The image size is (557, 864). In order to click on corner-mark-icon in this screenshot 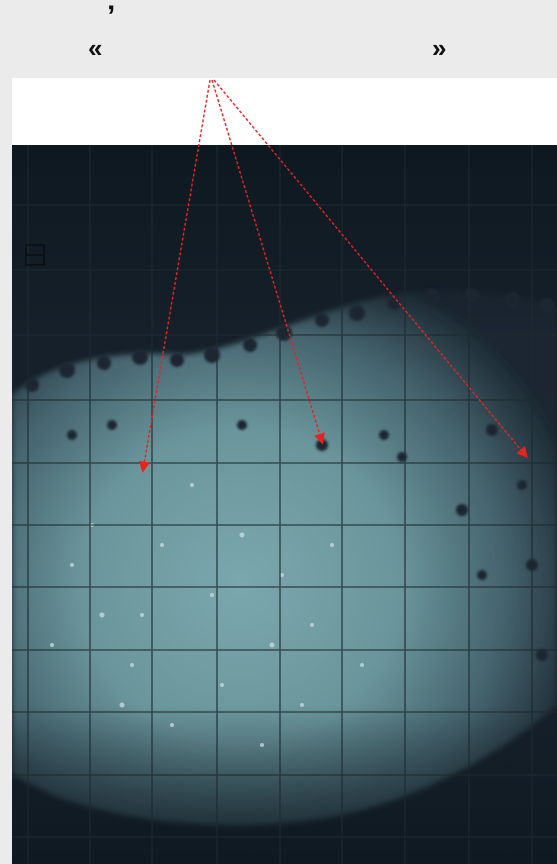, I will do `click(35, 255)`.